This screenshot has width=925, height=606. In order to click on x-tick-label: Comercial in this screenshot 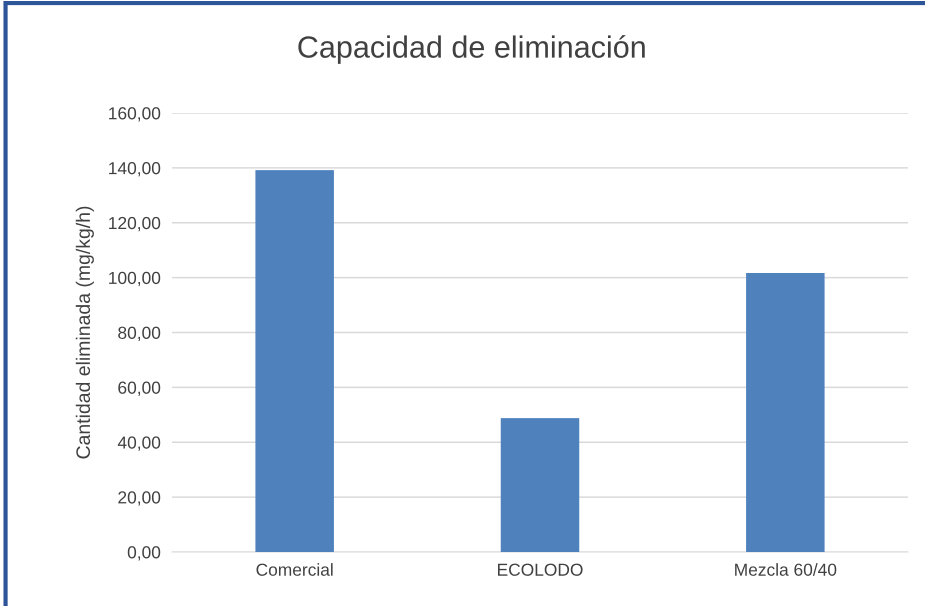, I will do `click(294, 569)`.